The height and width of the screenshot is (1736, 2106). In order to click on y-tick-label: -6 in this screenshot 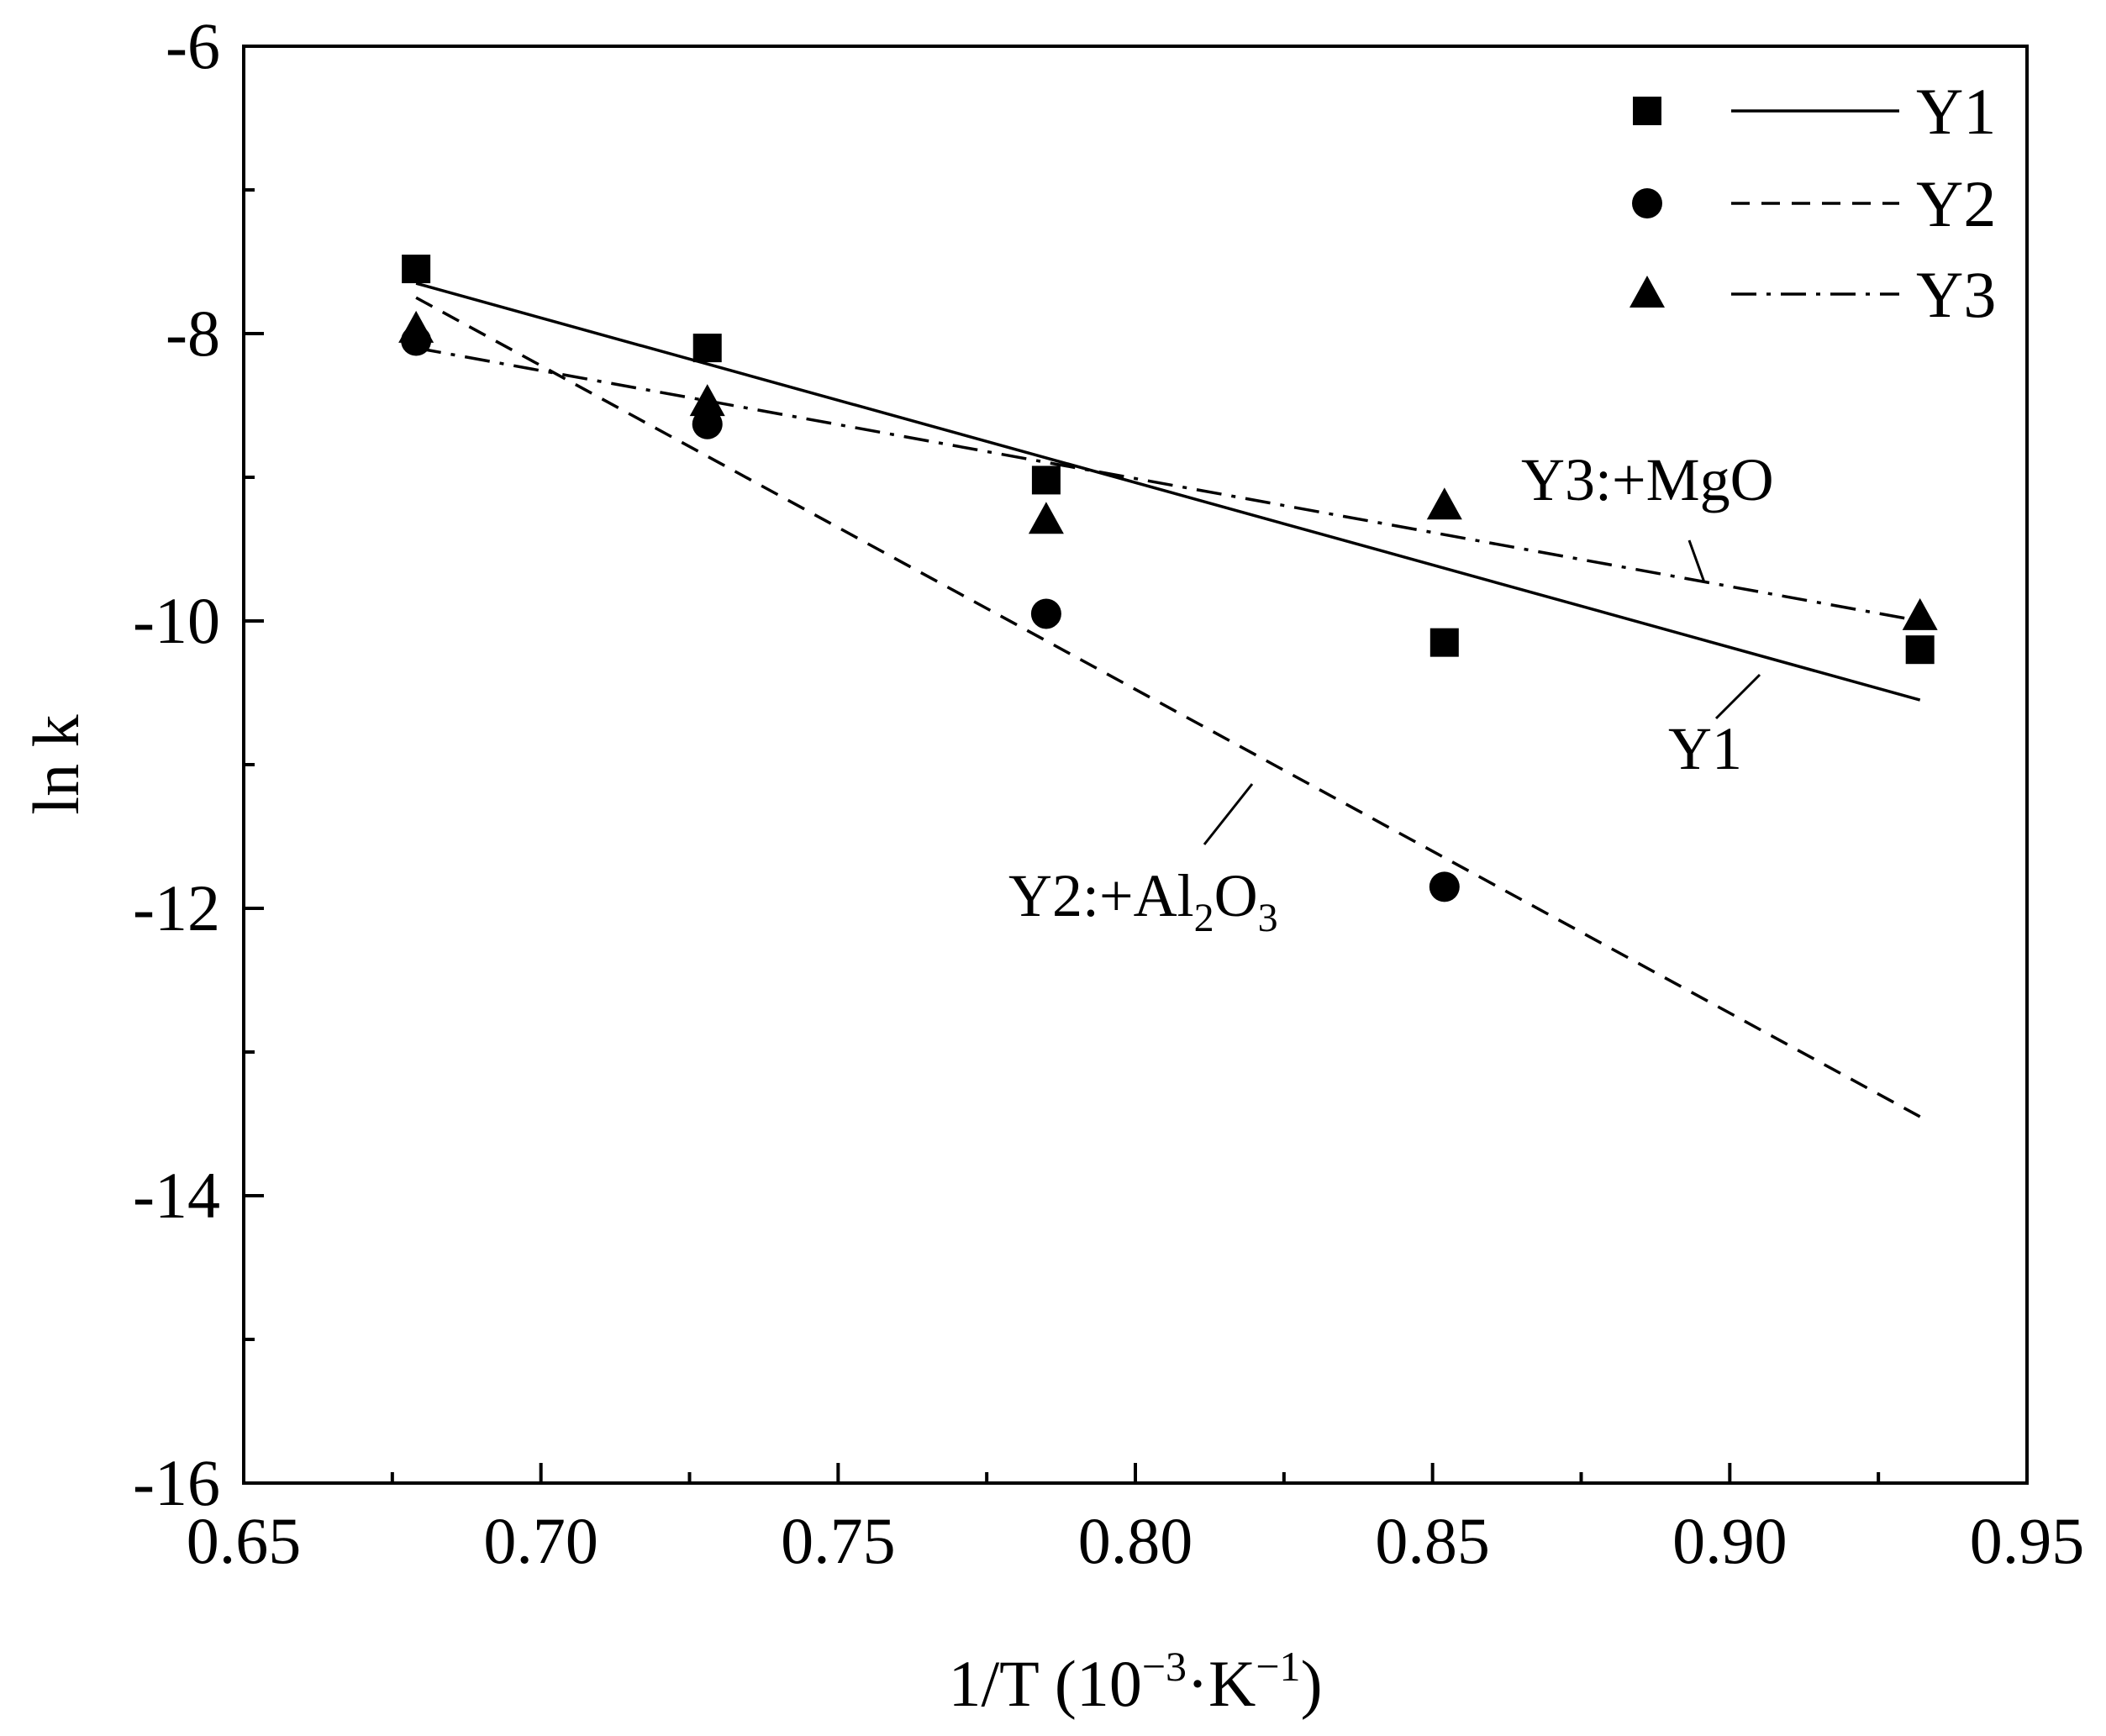, I will do `click(193, 45)`.